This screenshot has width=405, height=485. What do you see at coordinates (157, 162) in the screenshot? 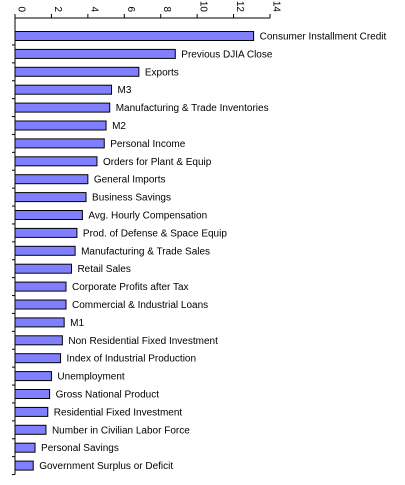
I see `category-label: Orders for Plant & Equip` at bounding box center [157, 162].